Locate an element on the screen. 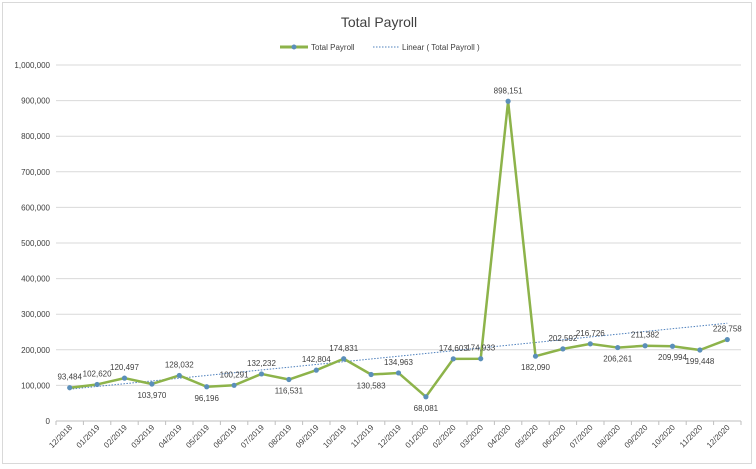 The image size is (756, 469). x-tick-label: 05/2019 is located at coordinates (197, 436).